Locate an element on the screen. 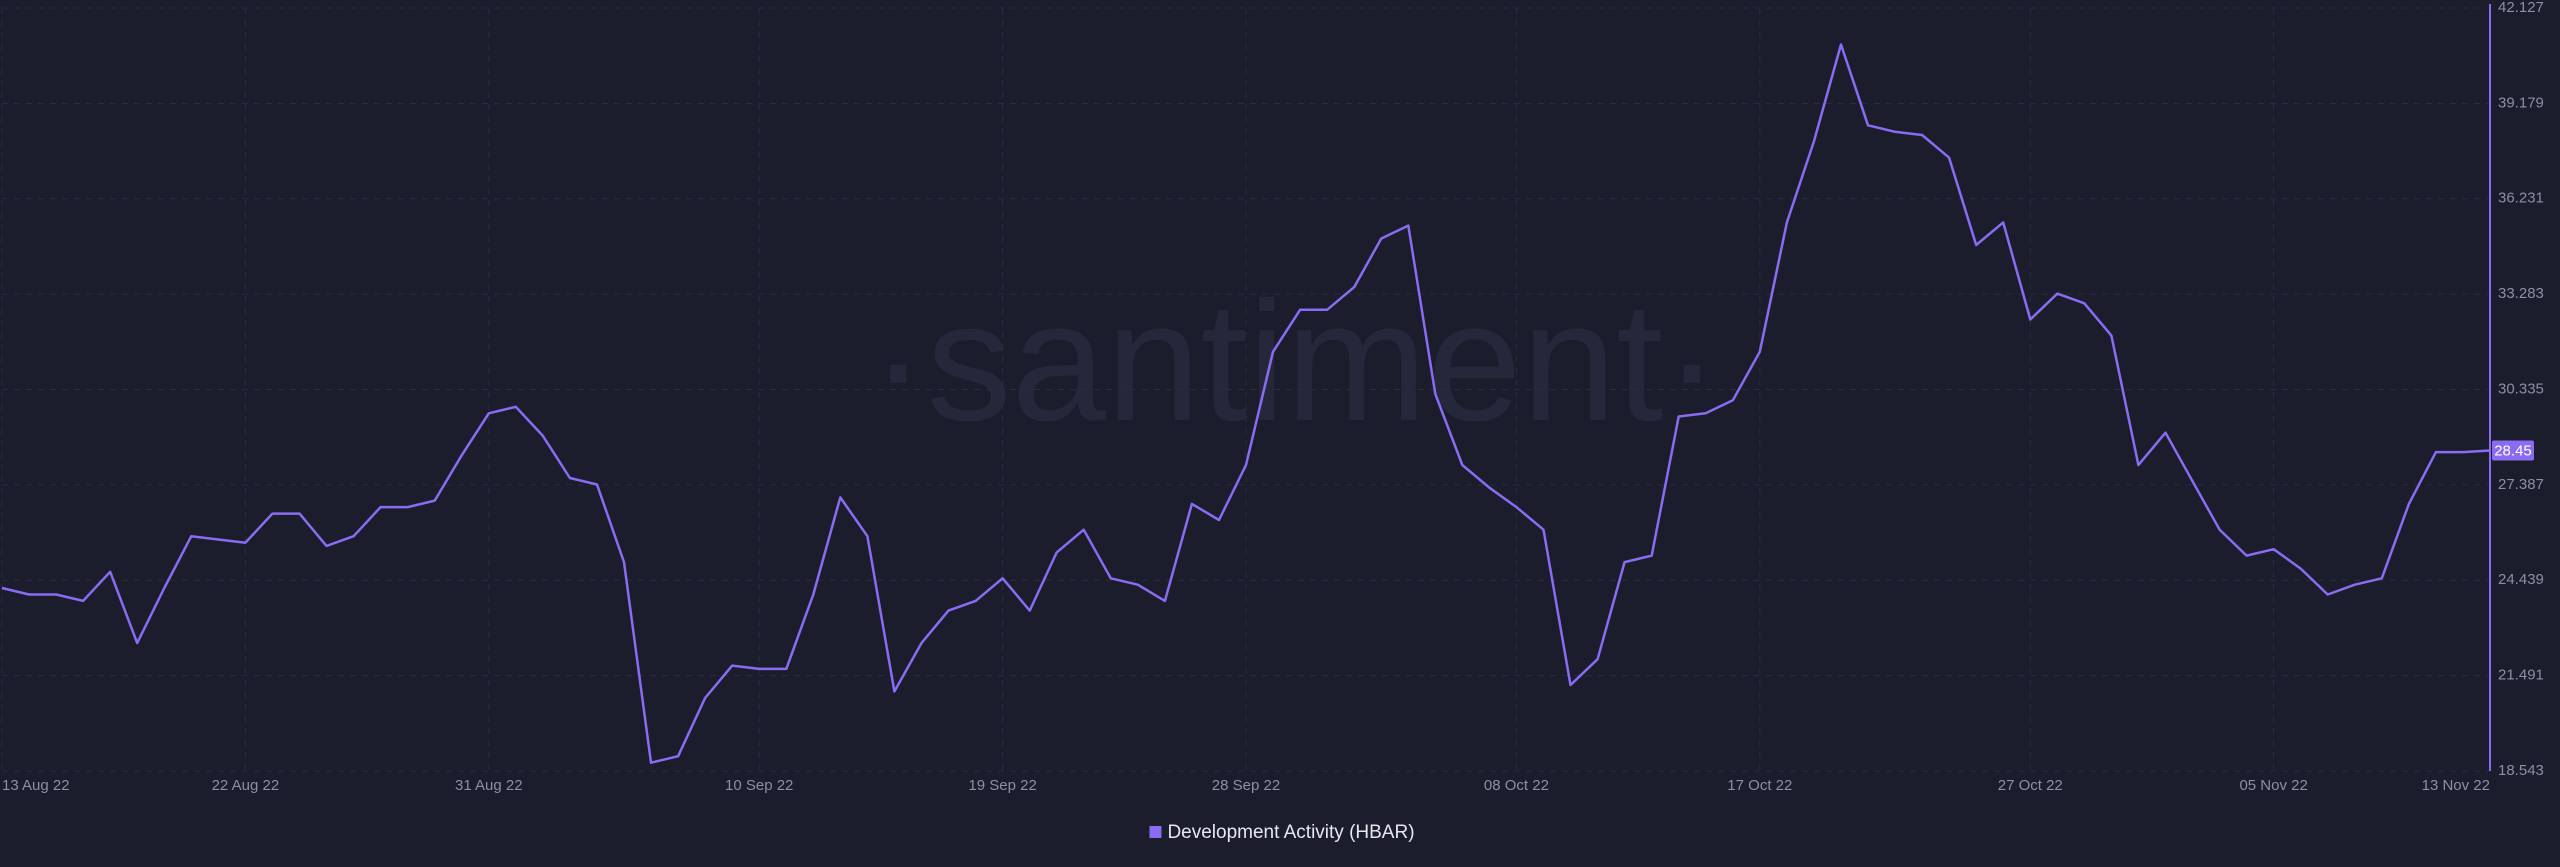  legend-swatch is located at coordinates (1155, 832).